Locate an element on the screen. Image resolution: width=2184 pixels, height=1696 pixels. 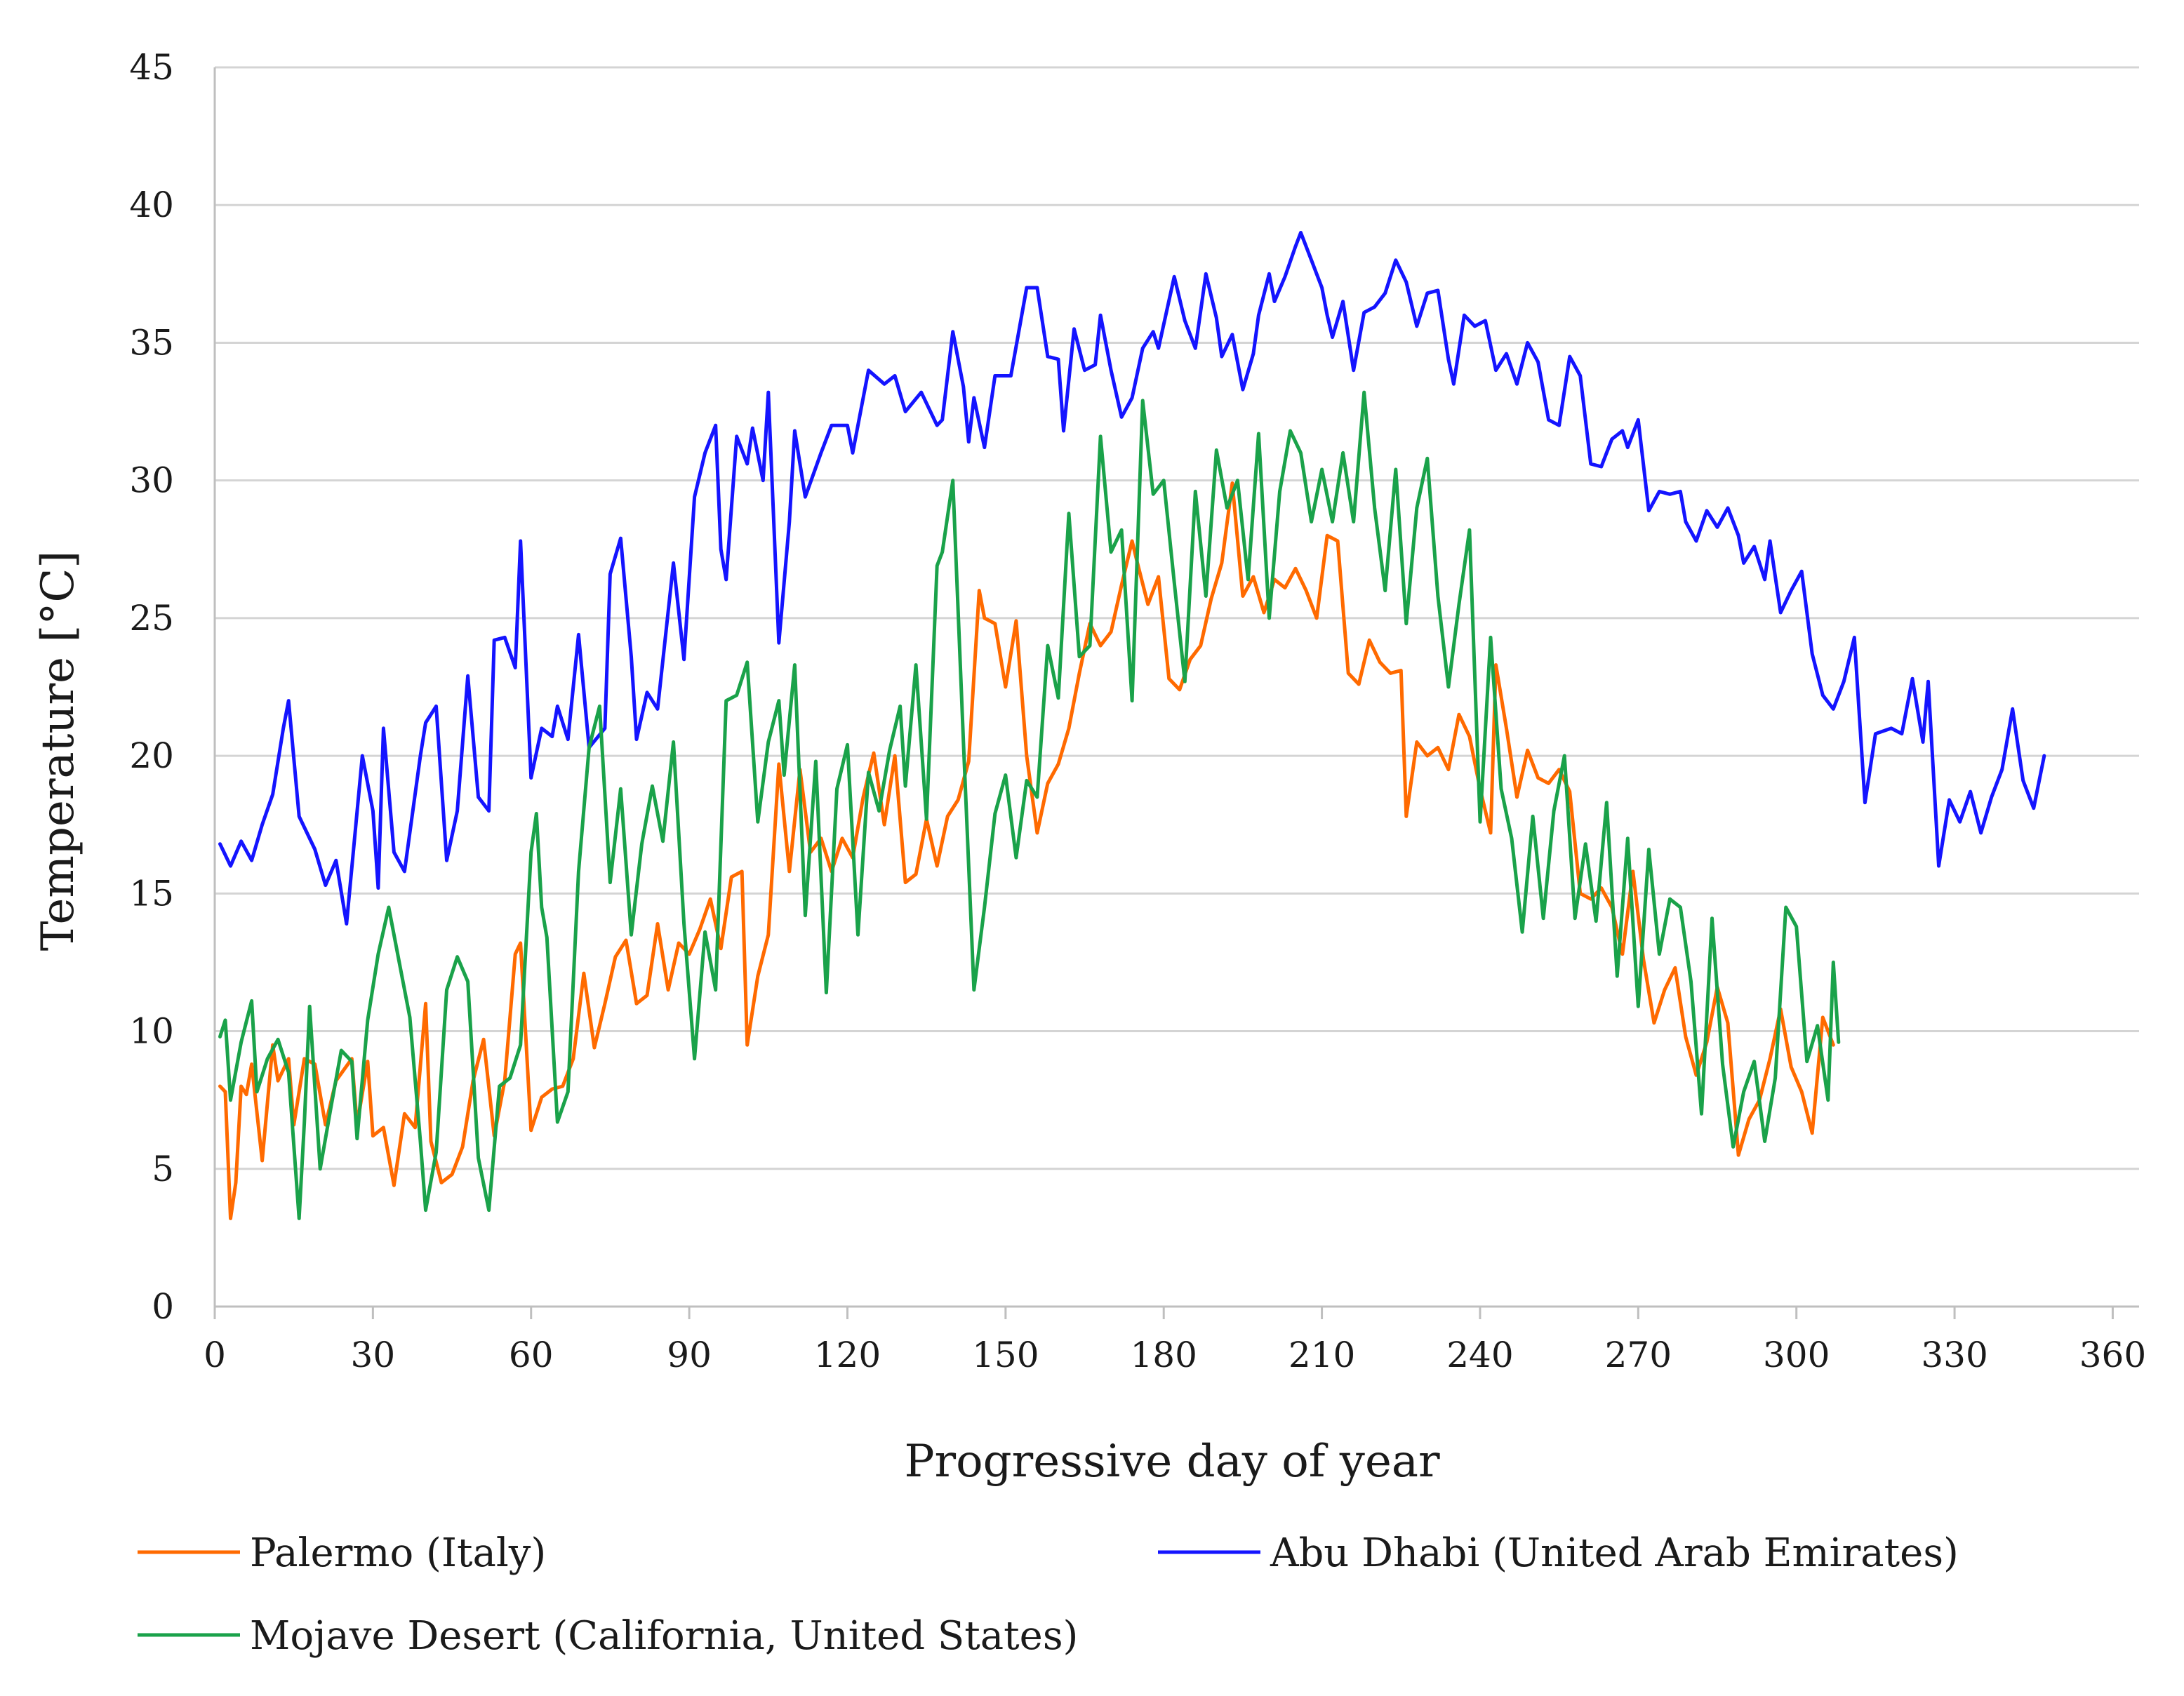
x-tick-label: 0 is located at coordinates (215, 1355).